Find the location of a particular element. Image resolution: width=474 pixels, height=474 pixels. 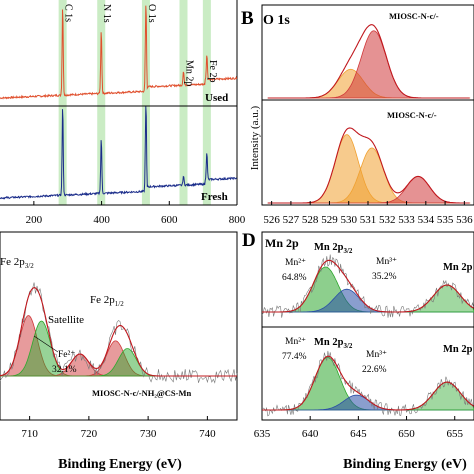

b-tick-label: 535 is located at coordinates (445, 220).